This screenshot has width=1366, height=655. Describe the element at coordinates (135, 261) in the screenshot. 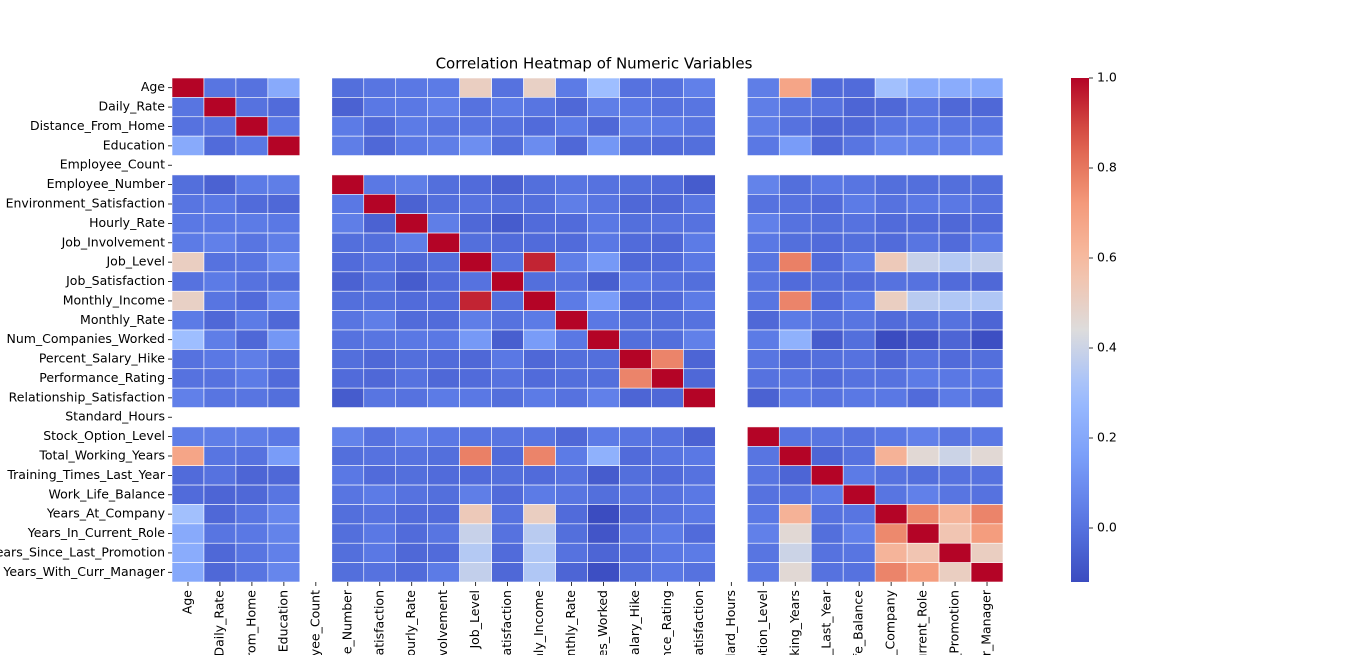

I see `y-tick-label: Job_Level` at that location.